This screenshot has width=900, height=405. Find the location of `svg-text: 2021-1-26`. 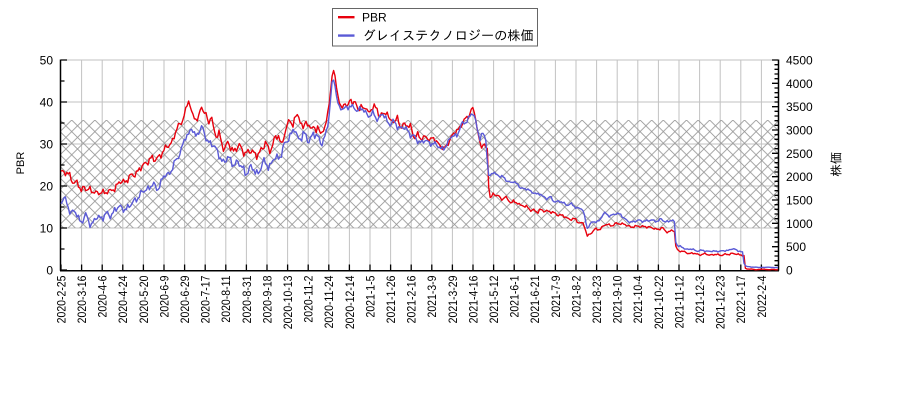

svg-text: 2021-1-26 is located at coordinates (391, 300).